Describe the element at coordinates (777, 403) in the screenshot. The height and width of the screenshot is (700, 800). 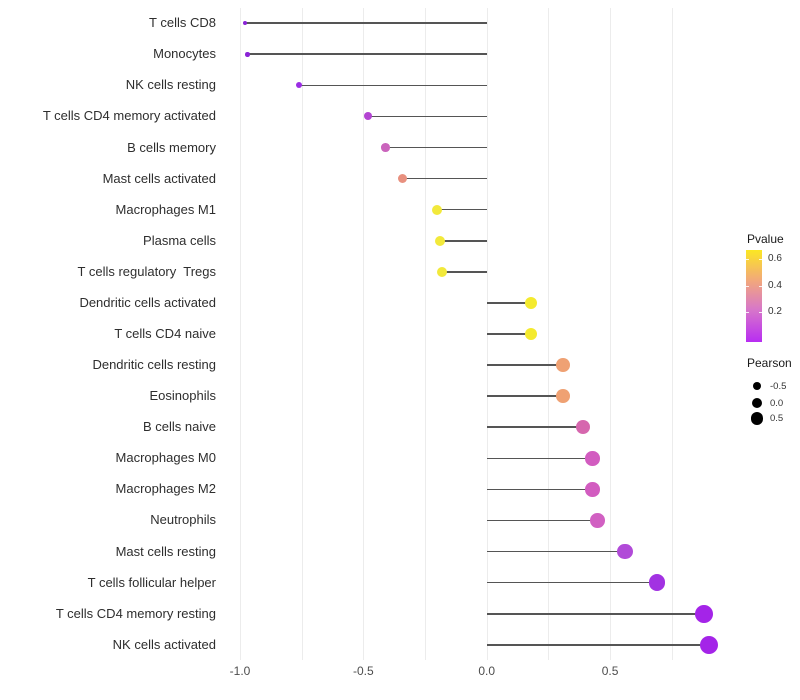
I see `pearson-legend-label: 0.0` at that location.